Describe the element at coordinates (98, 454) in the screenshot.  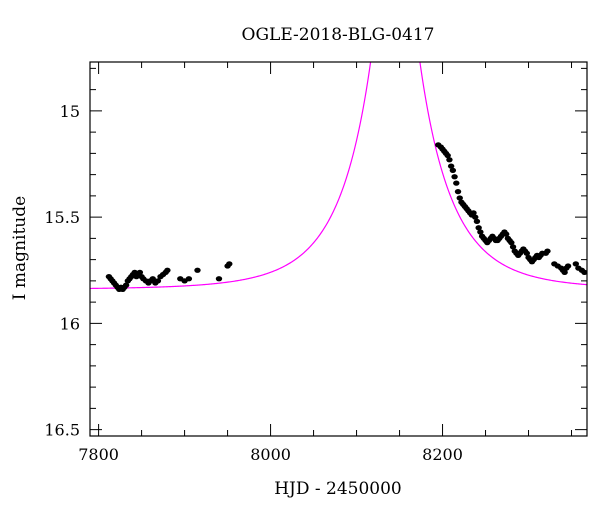
I see `x-tick-label: 7800` at that location.